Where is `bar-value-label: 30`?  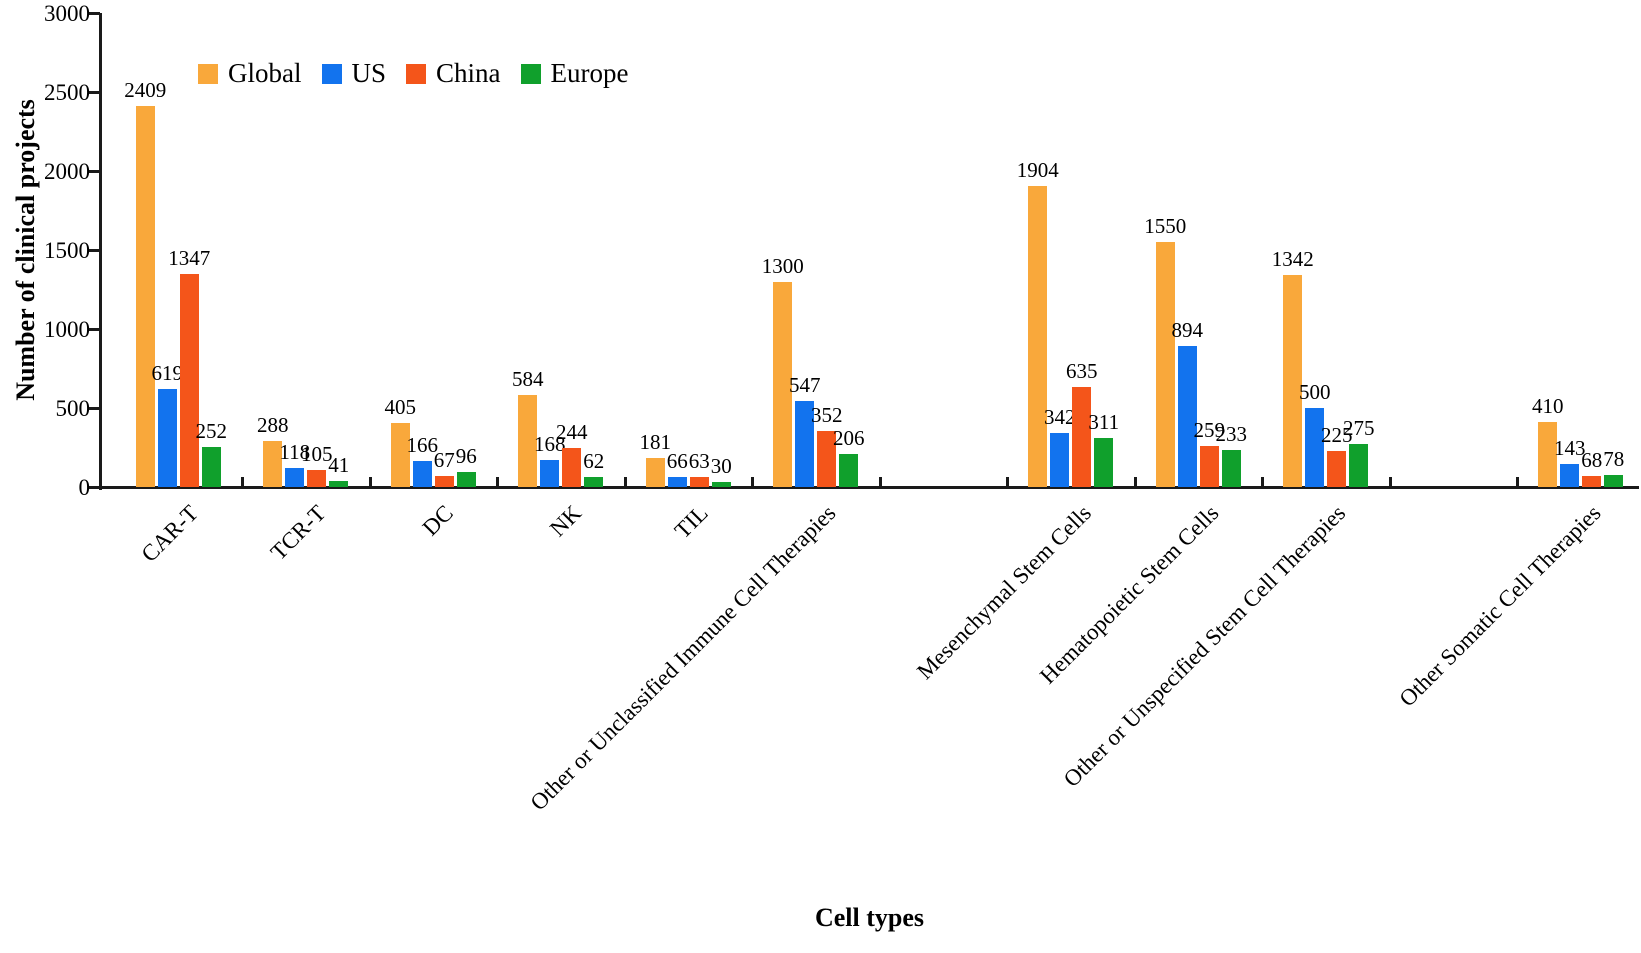
bar-value-label: 30 is located at coordinates (721, 466).